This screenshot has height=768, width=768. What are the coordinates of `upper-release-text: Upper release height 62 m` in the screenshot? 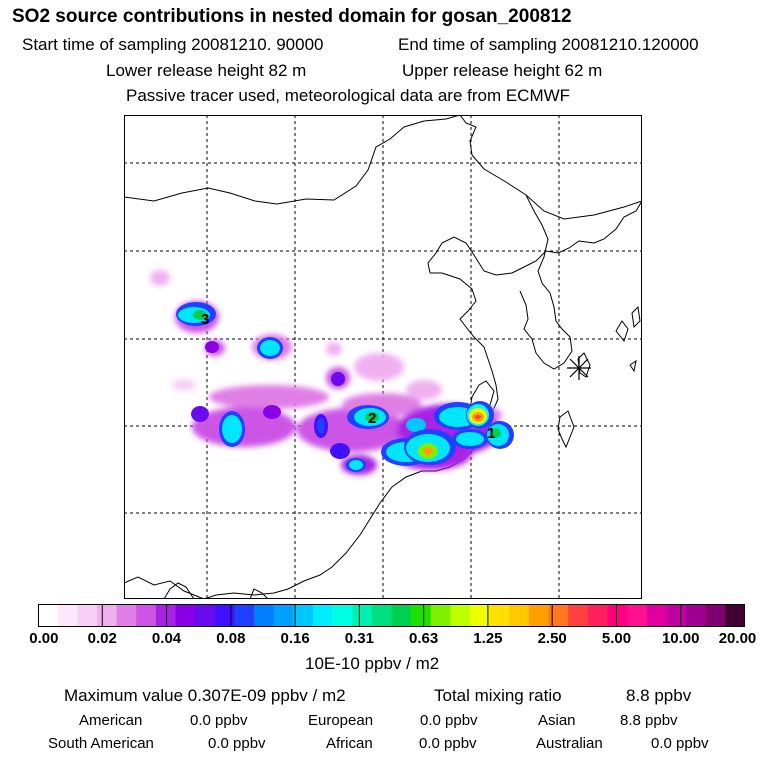 It's located at (502, 70).